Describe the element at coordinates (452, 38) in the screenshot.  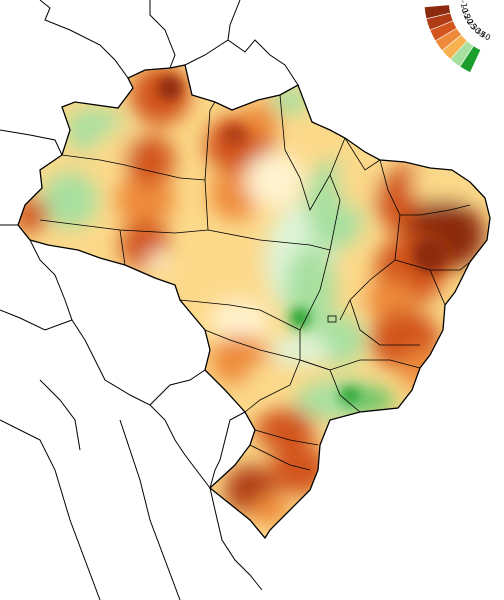
I see `legend-wedges` at that location.